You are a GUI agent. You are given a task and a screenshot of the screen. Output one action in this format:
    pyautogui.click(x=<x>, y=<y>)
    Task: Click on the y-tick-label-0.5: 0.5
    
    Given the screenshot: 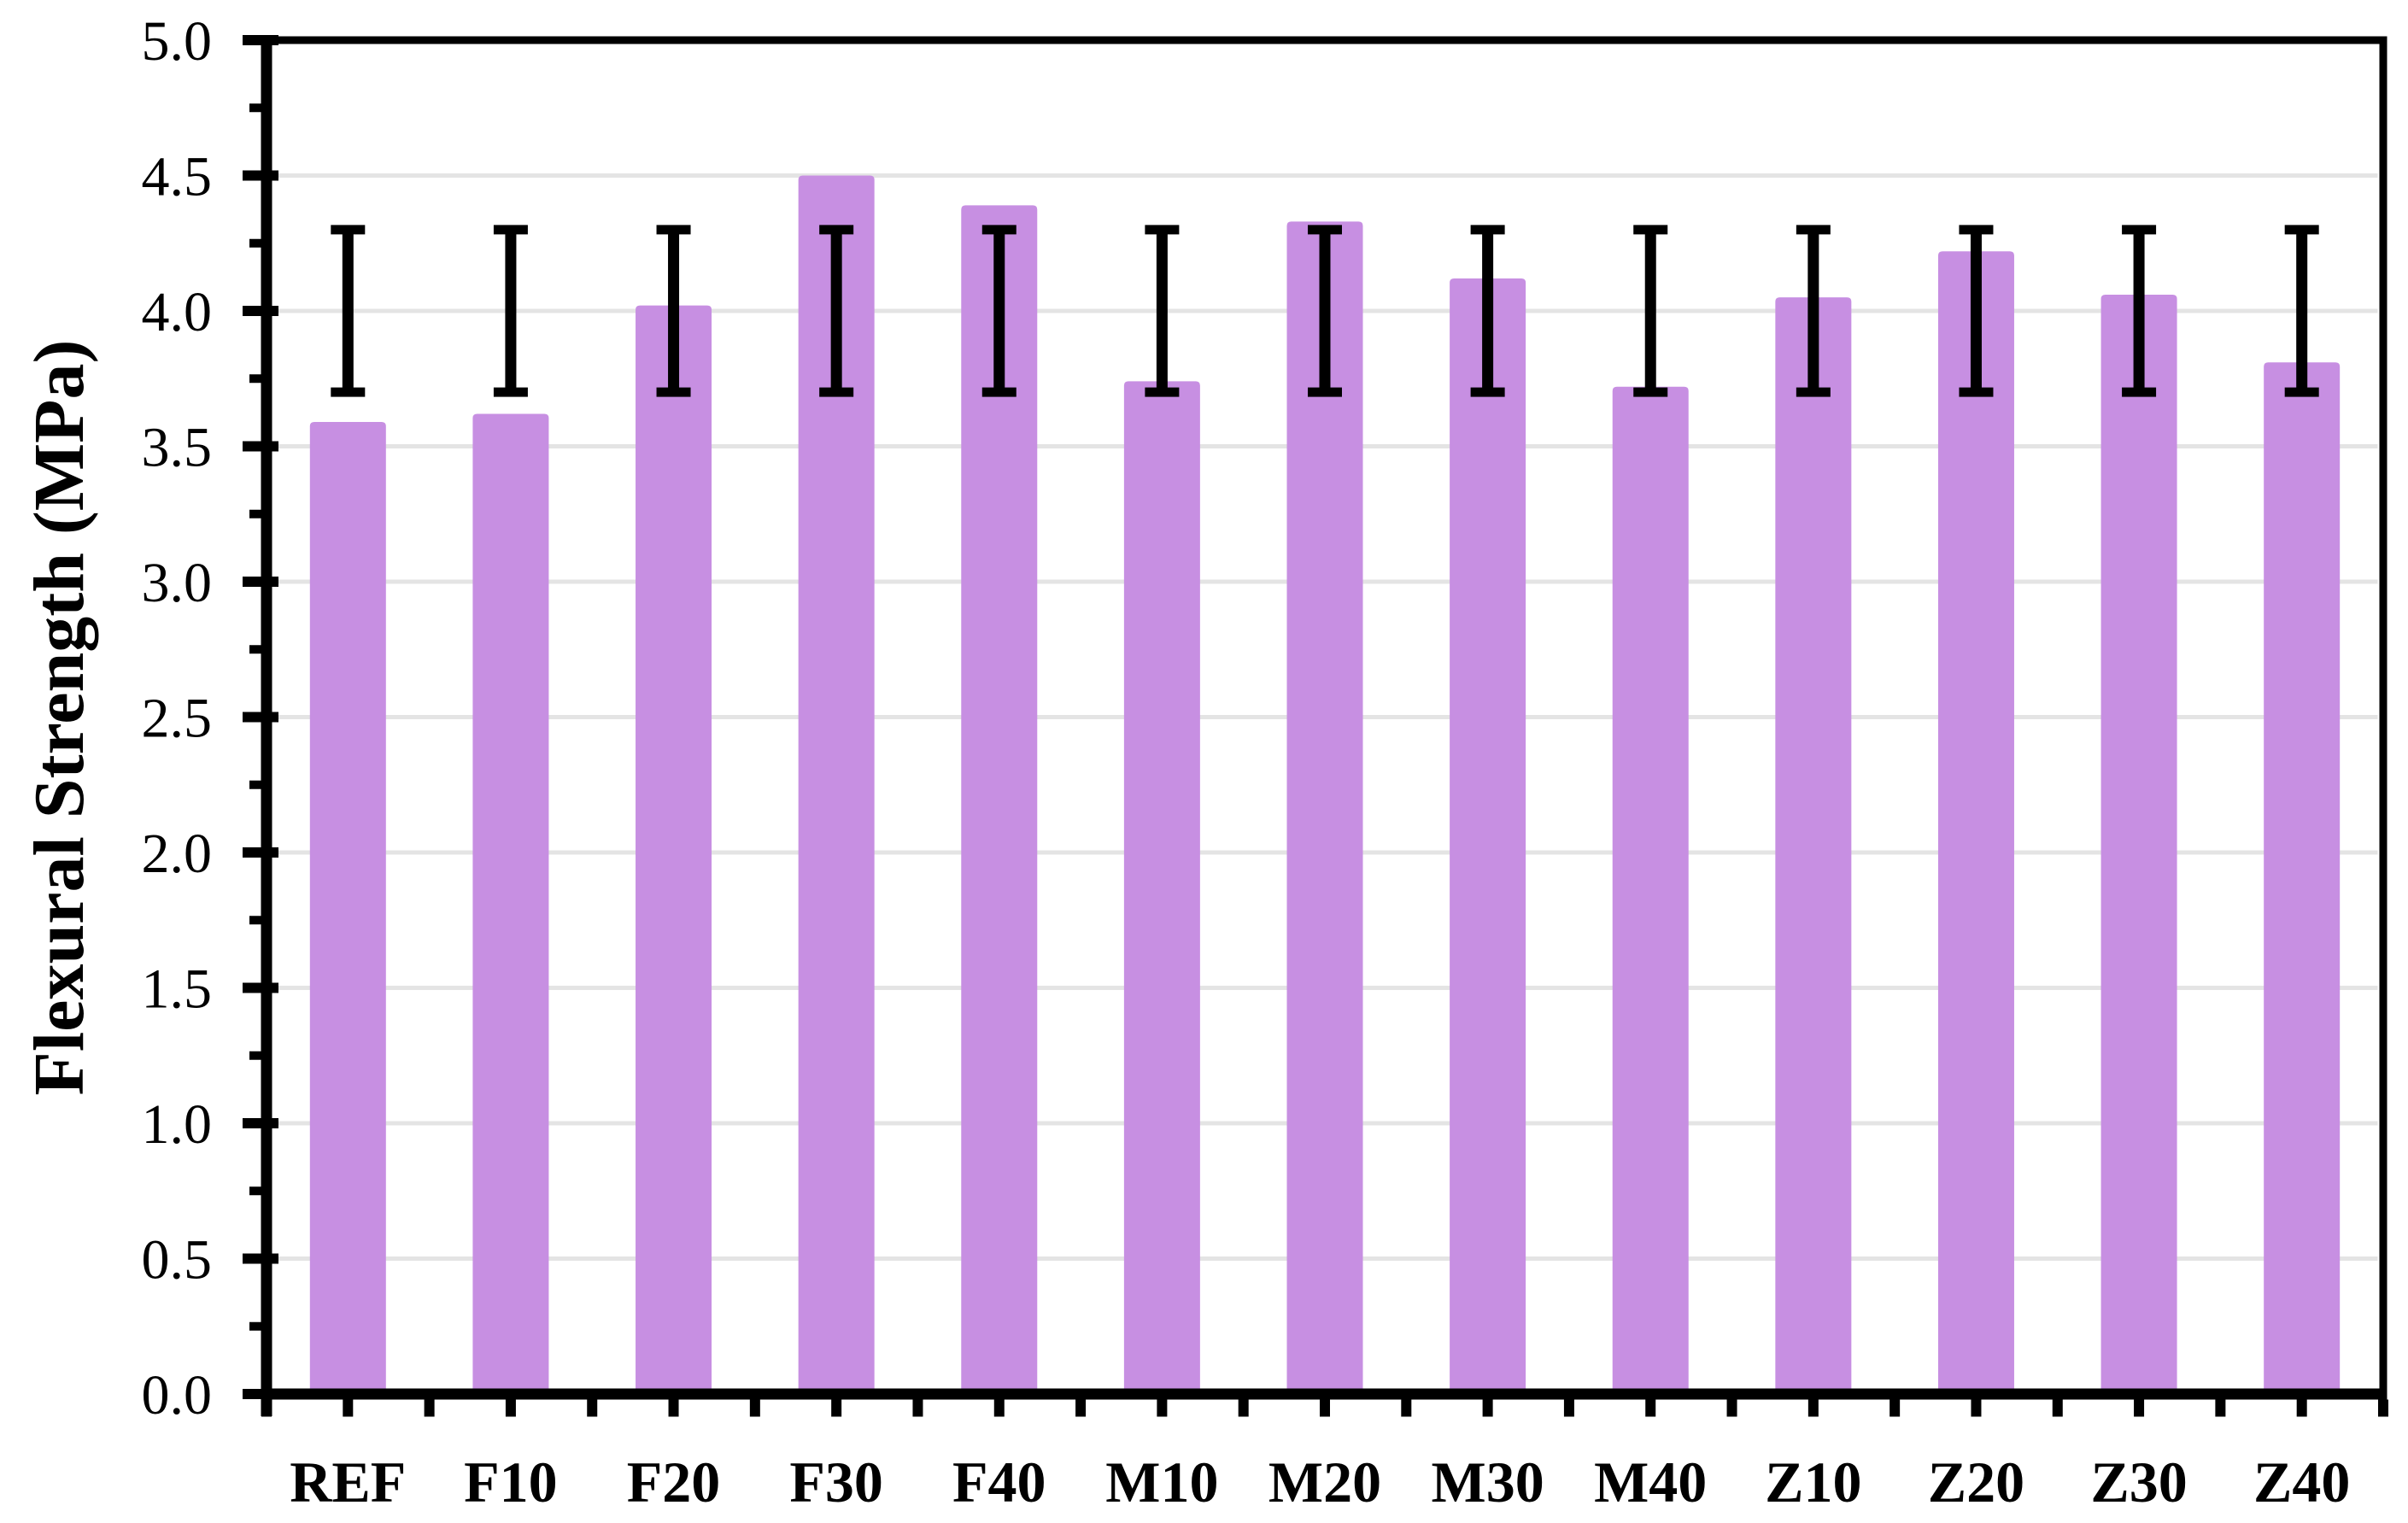 What is the action you would take?
    pyautogui.click(x=177, y=1260)
    